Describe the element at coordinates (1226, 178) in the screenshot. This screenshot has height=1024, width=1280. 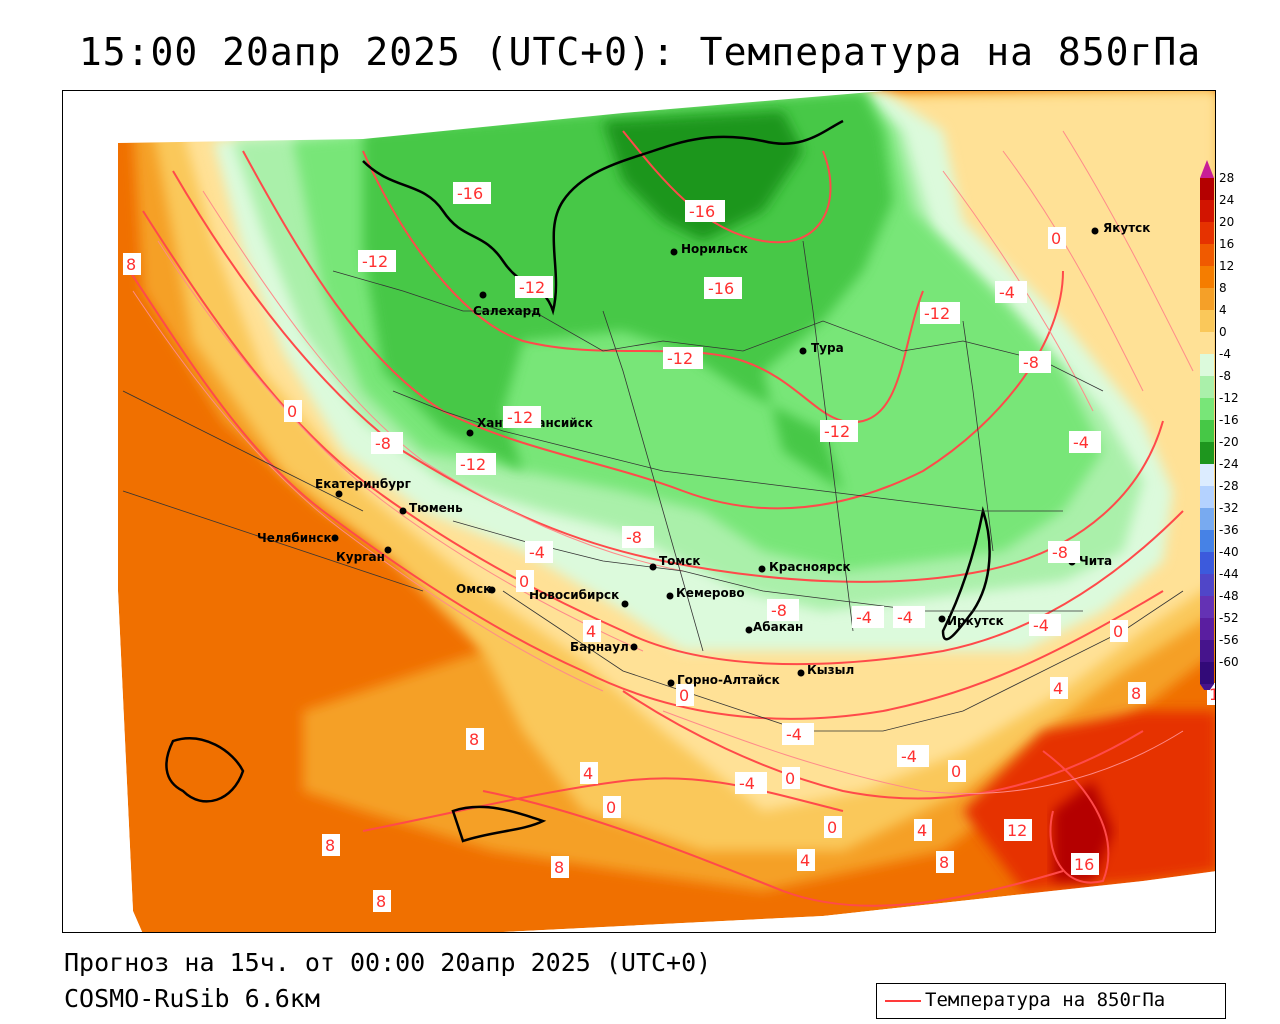
I see `colorbar-tick-label: 28` at that location.